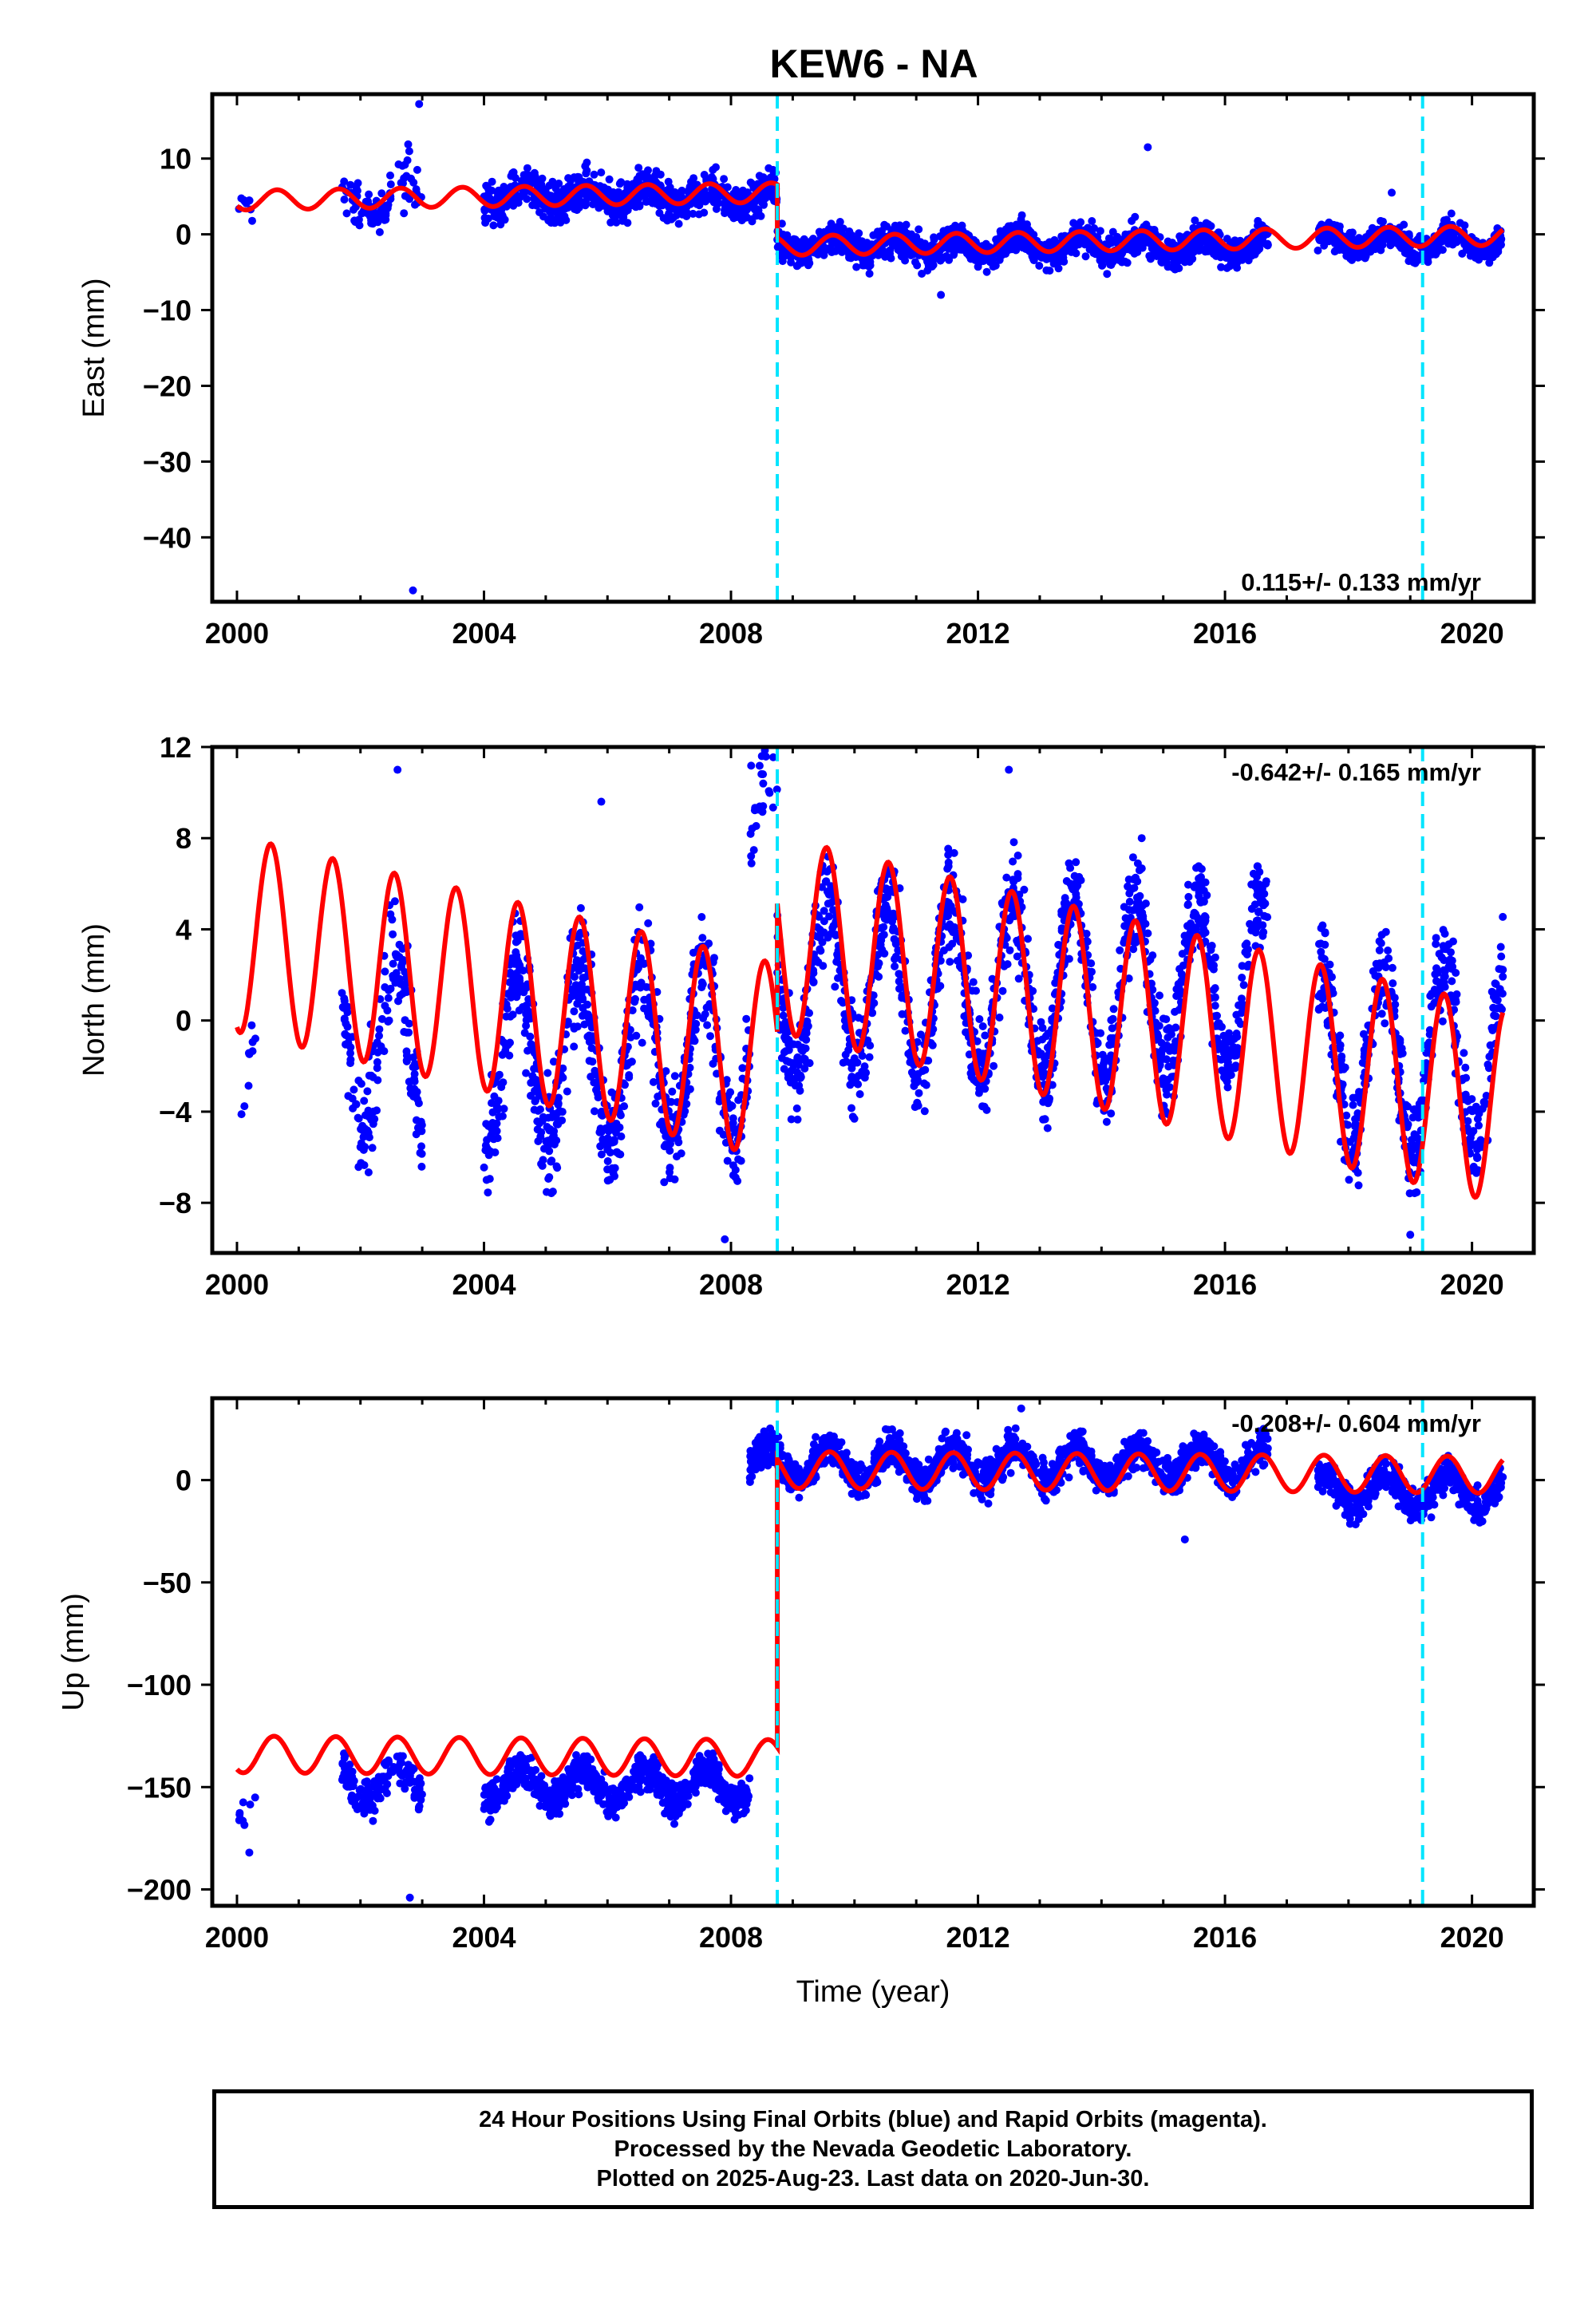 The image size is (1596, 2316). What do you see at coordinates (167, 461) in the screenshot?
I see `east-y-tick-label: −30` at bounding box center [167, 461].